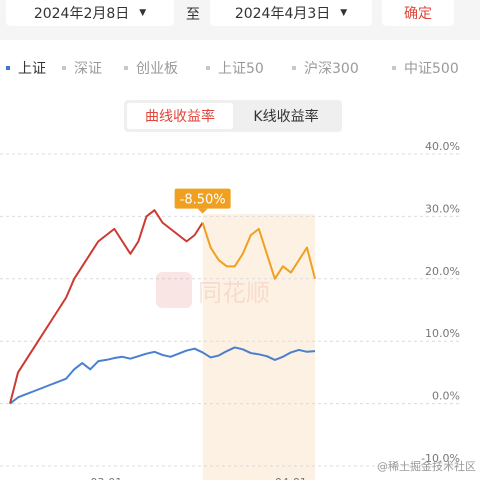 This screenshot has height=480, width=480. Describe the element at coordinates (282, 14) in the screenshot. I see `end-date-value: 2024年4月3日` at that location.